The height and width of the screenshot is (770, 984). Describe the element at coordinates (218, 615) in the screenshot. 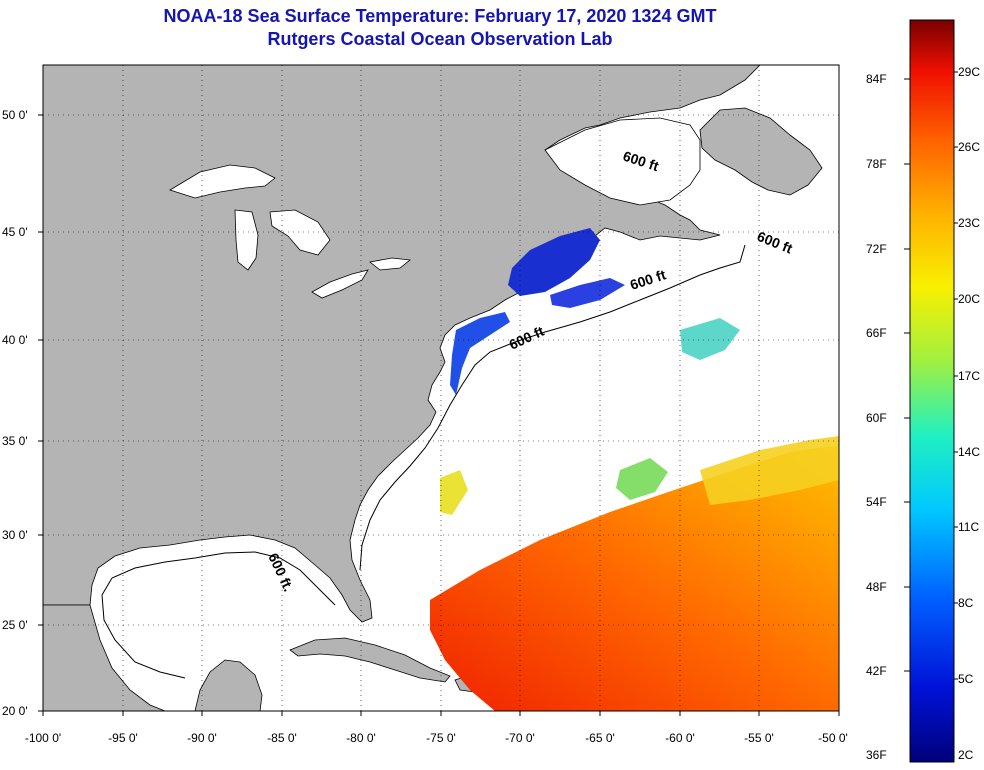

I see `depth-contour-gulf` at that location.